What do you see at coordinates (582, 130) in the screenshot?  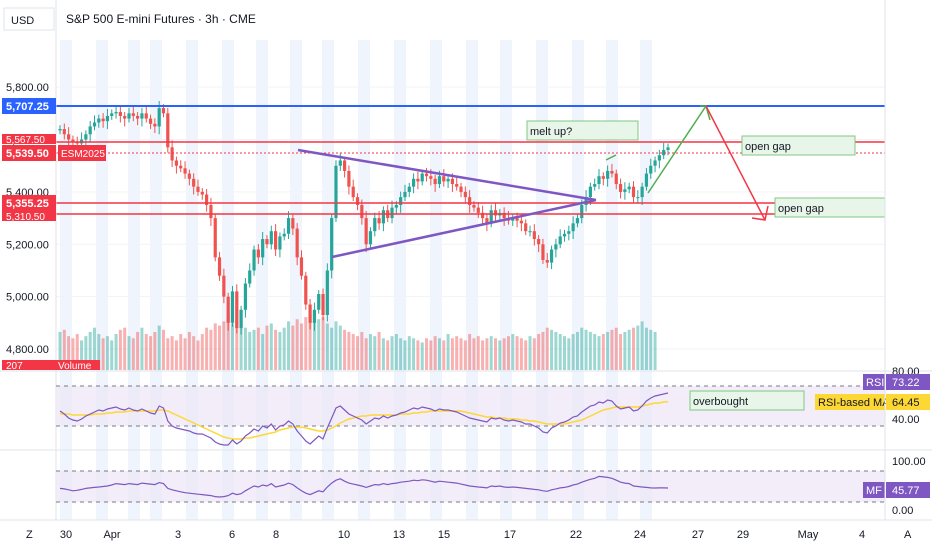 I see `melt-up-box` at bounding box center [582, 130].